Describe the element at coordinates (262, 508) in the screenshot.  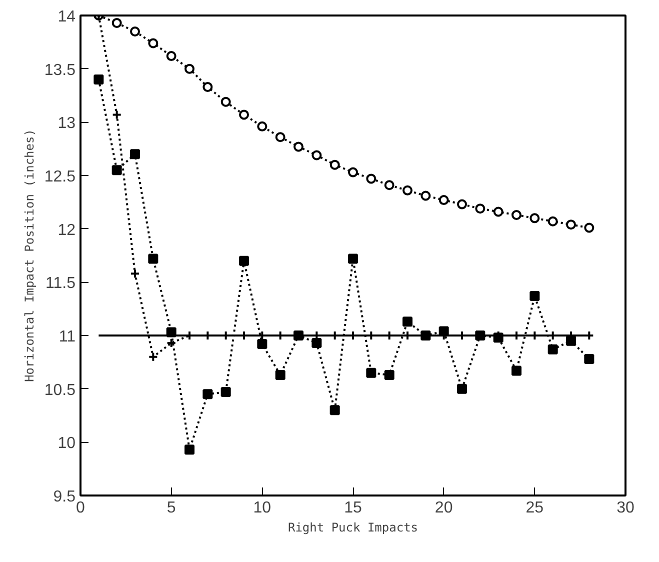
I see `x-tick-label: 10` at that location.